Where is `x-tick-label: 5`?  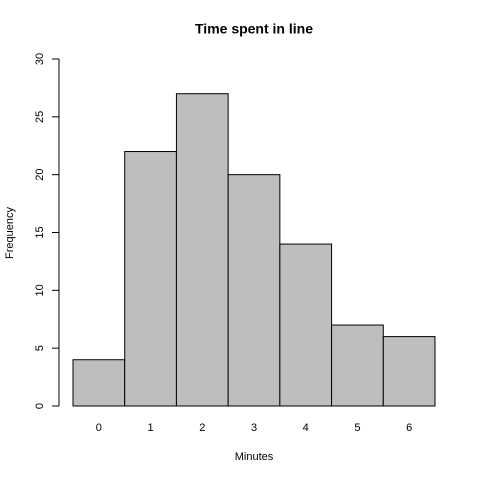
x-tick-label: 5 is located at coordinates (357, 428).